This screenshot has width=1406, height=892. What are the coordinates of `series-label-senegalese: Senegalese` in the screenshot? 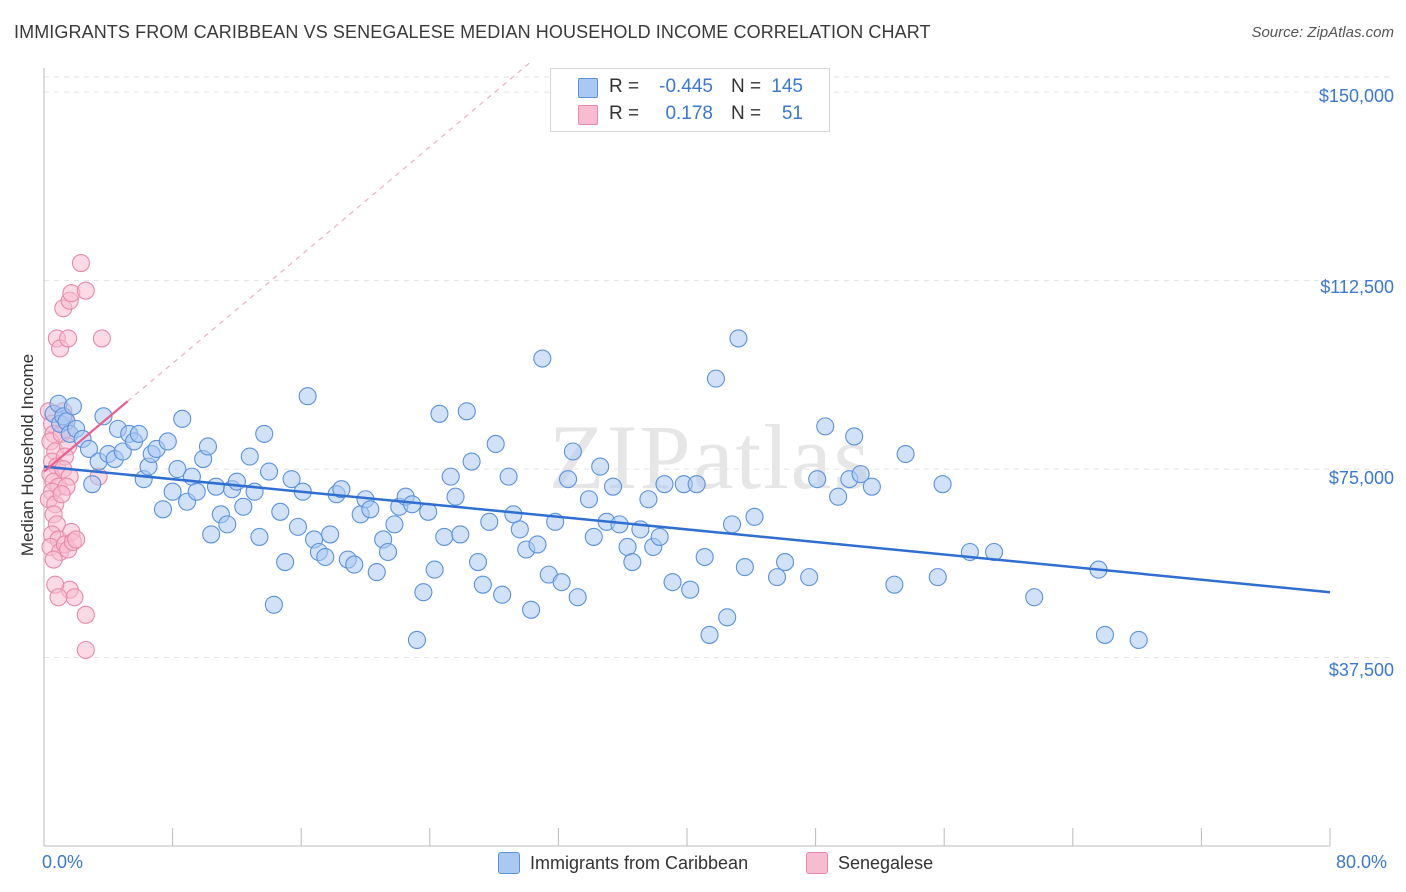 It's located at (886, 863).